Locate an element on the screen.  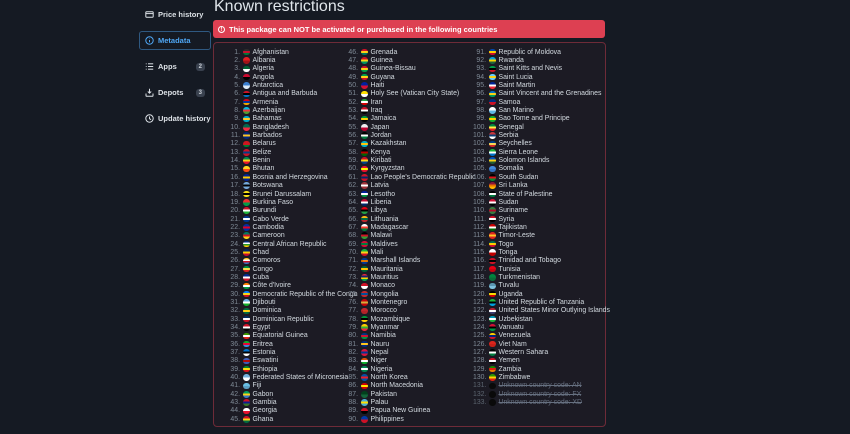
country-name: Nepal is located at coordinates (379, 353).